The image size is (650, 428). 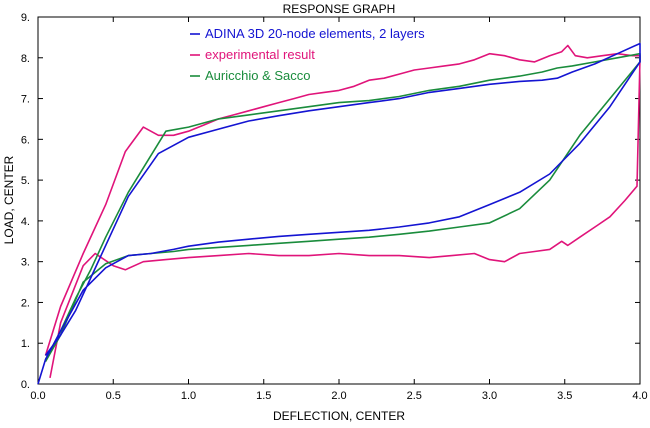 I want to click on legend-label: Auricchio & Sacco, so click(x=258, y=75).